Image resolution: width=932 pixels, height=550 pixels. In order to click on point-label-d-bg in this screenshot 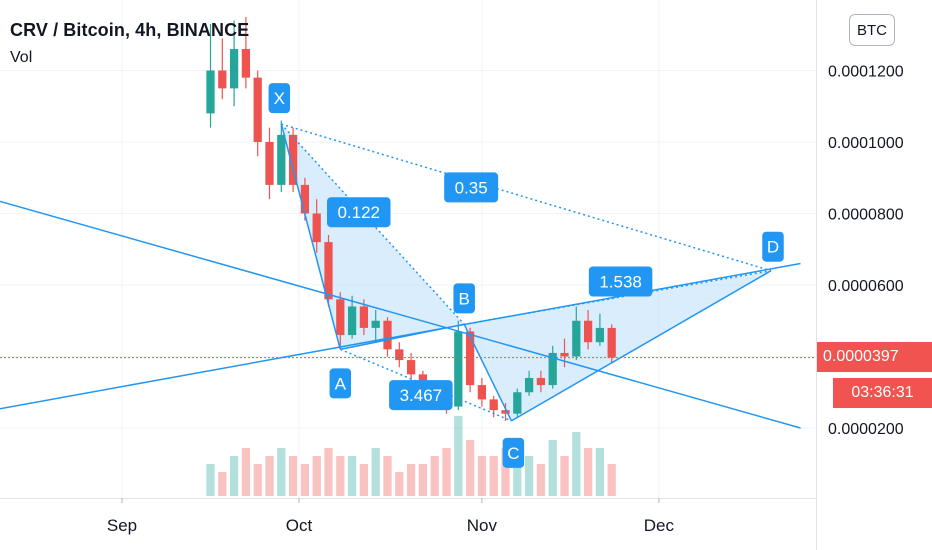, I will do `click(773, 246)`.